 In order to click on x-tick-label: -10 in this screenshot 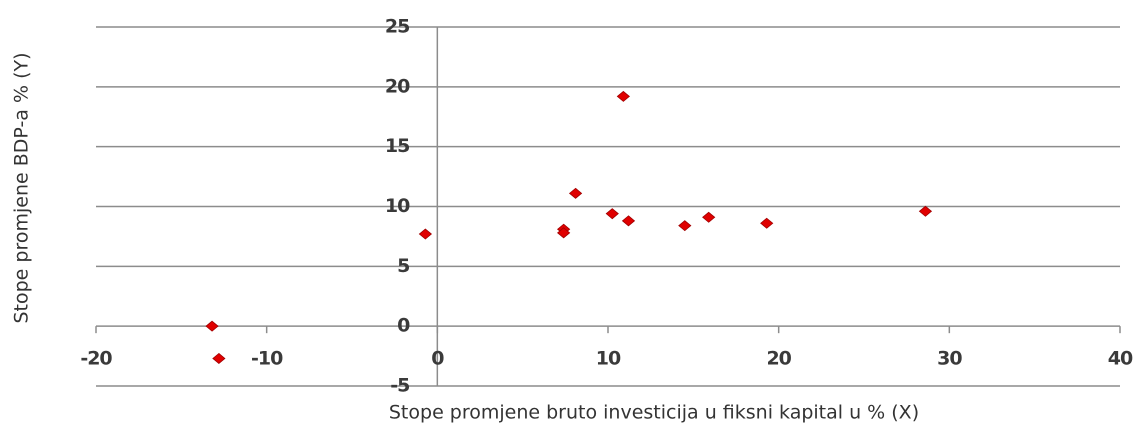, I will do `click(267, 359)`.